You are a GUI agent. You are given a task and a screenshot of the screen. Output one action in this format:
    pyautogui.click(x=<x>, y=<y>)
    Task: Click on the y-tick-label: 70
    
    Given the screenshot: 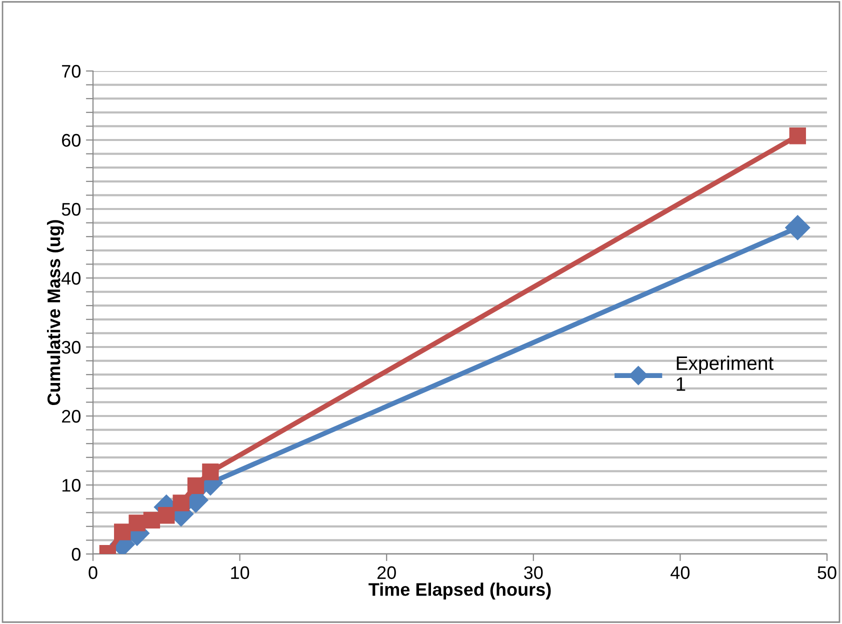 What is the action you would take?
    pyautogui.click(x=71, y=71)
    